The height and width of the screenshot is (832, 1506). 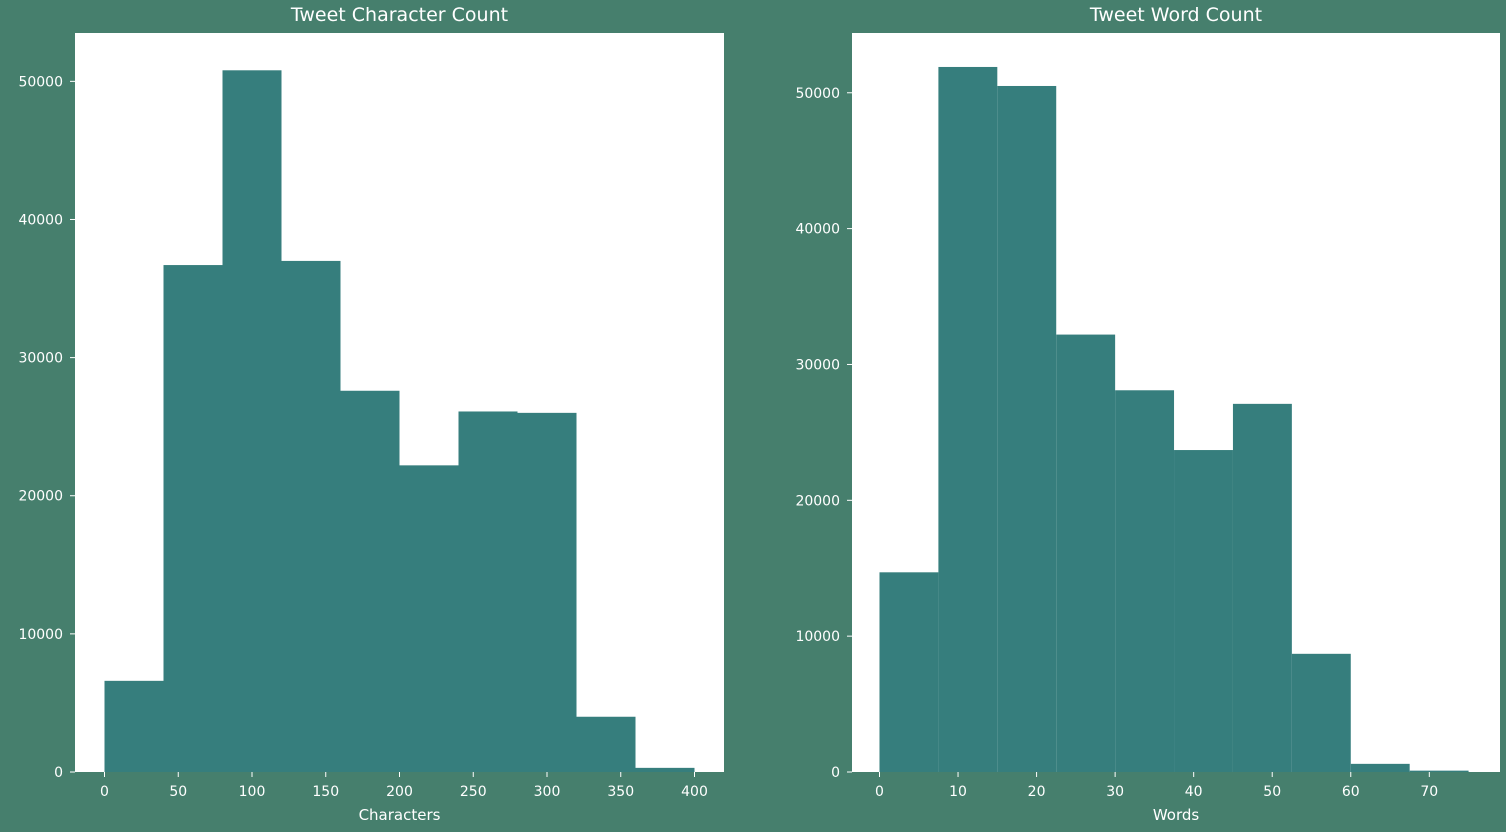 What do you see at coordinates (1351, 792) in the screenshot?
I see `x-tick-label: 60` at bounding box center [1351, 792].